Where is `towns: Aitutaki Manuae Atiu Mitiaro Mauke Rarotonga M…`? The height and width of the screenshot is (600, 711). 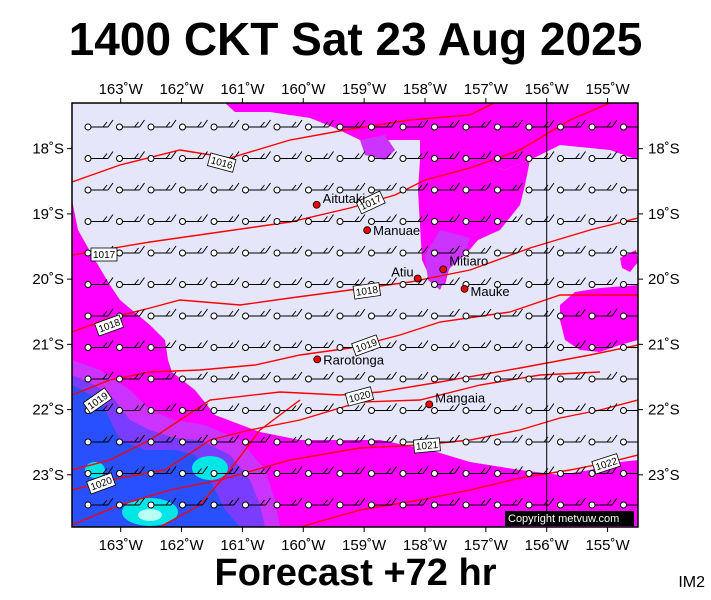
towns: Aitutaki Manuae Atiu Mitiaro Mauke Rarotonga M… is located at coordinates (411, 300).